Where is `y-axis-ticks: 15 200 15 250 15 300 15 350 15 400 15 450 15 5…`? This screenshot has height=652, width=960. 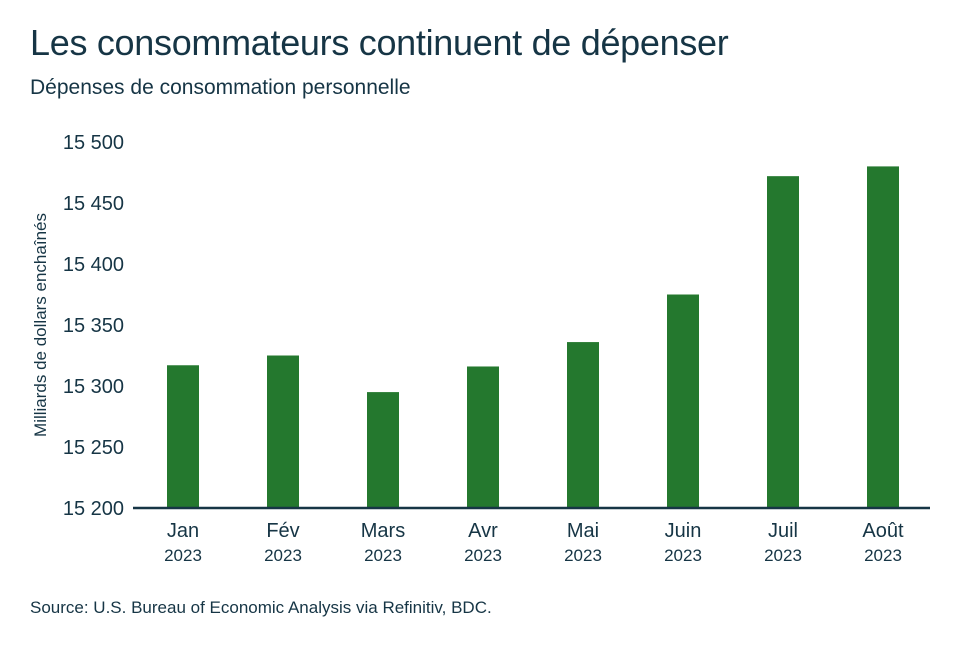
y-axis-ticks: 15 200 15 250 15 300 15 350 15 400 15 450 15 5… is located at coordinates (93, 326).